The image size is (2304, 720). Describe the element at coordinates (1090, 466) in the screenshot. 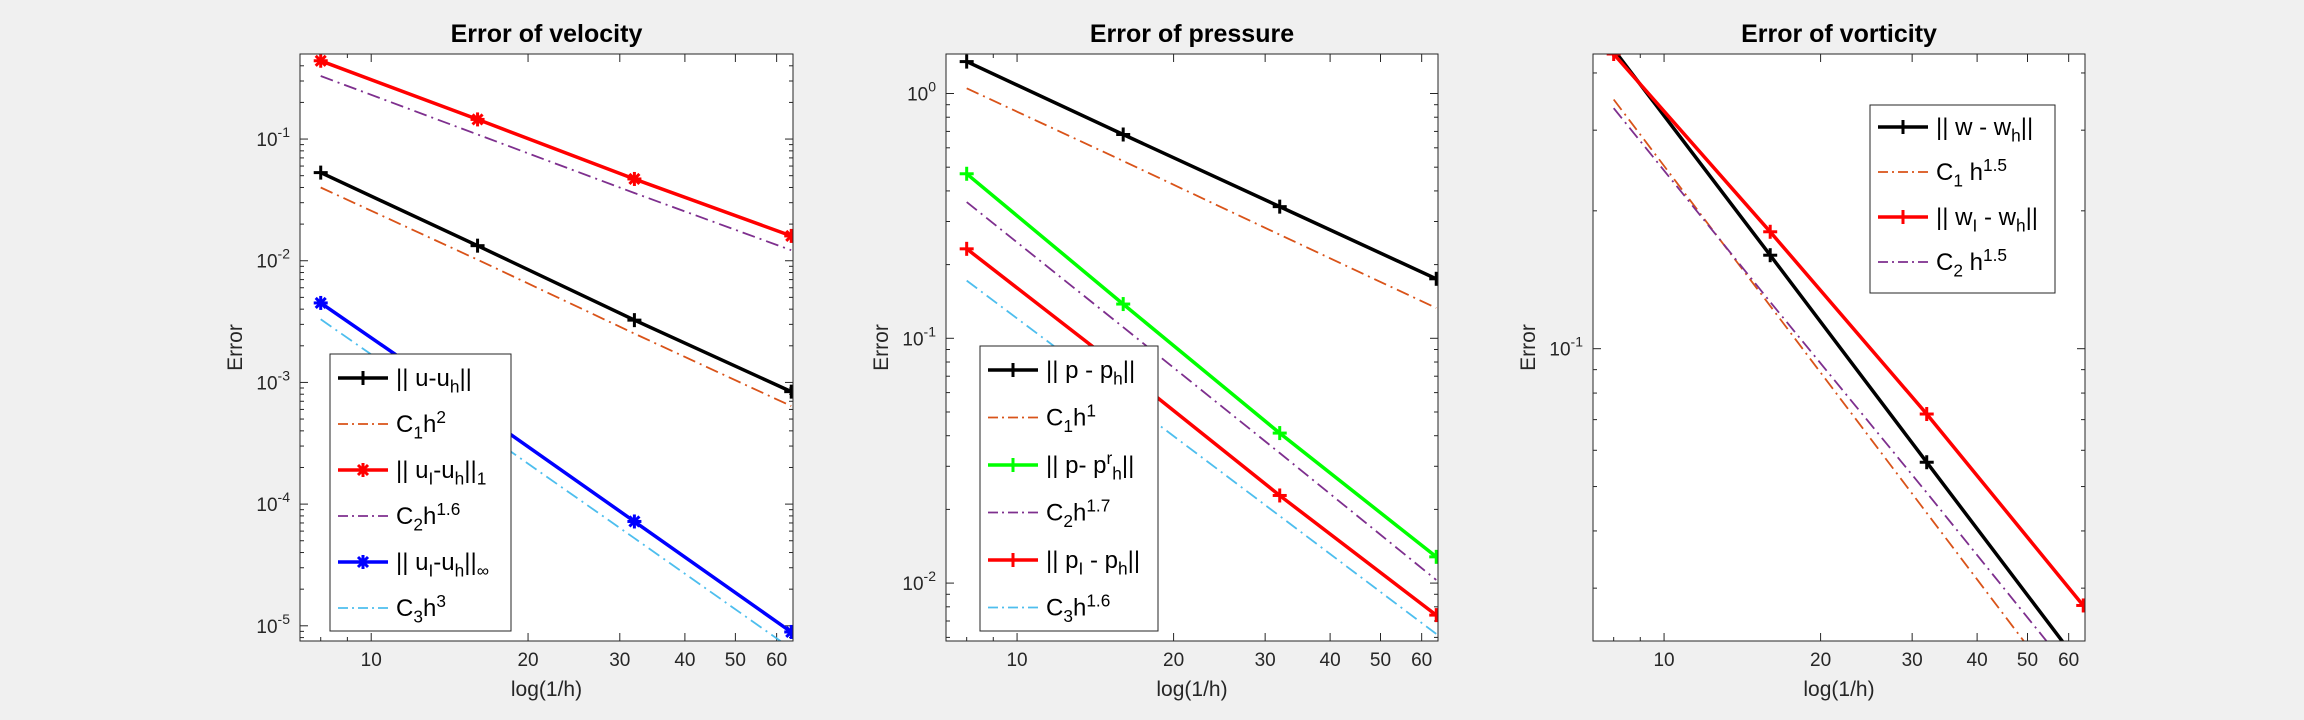

I see `legend-label: || p- pr​h​||` at that location.